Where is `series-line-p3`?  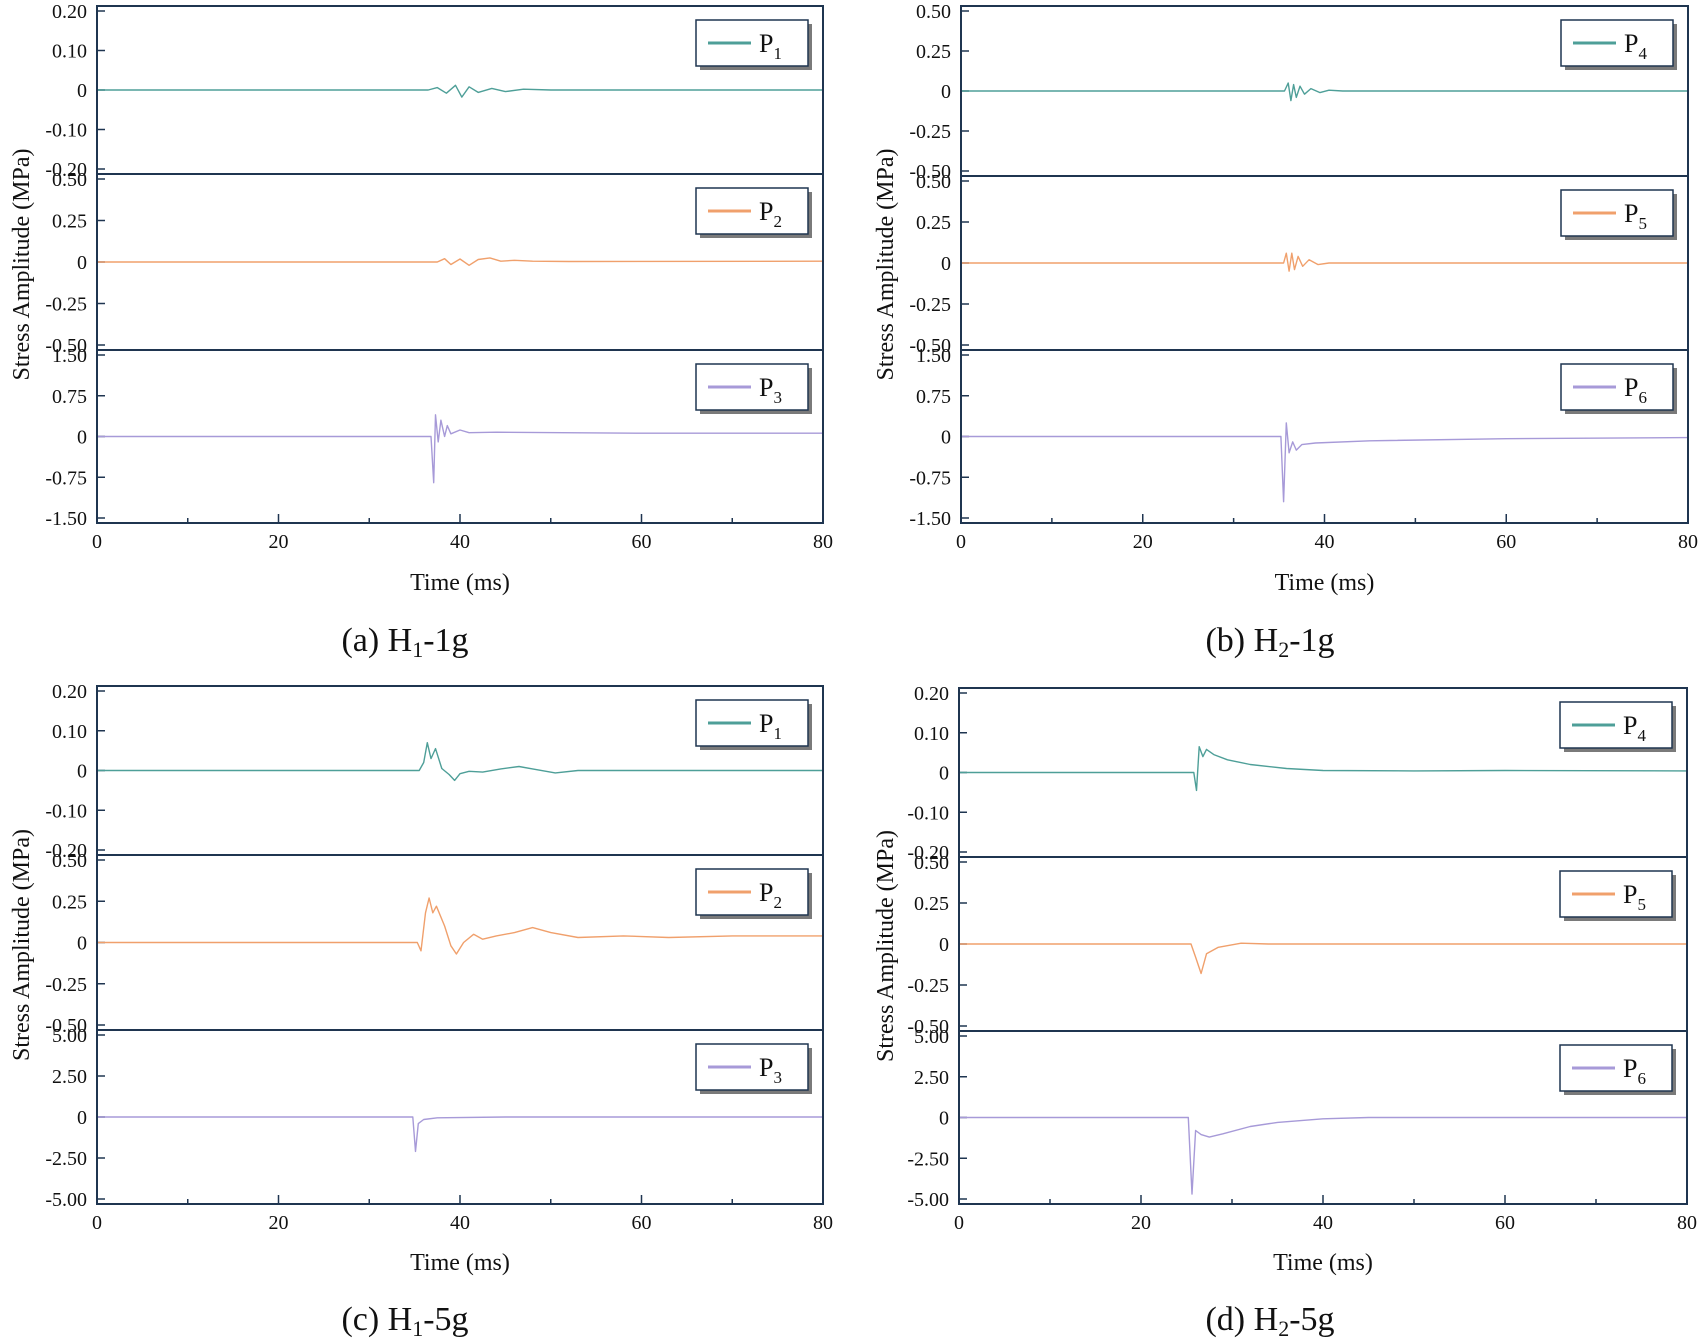
series-line-p3 is located at coordinates (460, 1134).